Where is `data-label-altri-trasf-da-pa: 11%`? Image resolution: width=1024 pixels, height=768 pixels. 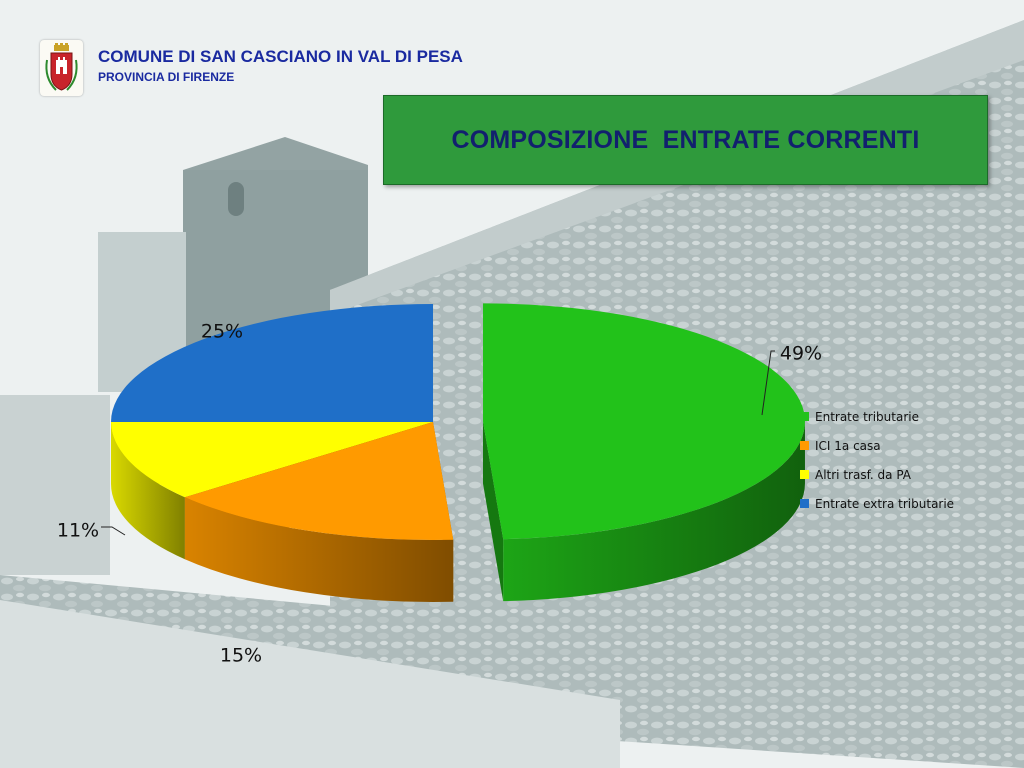
data-label-altri-trasf-da-pa: 11% is located at coordinates (78, 531).